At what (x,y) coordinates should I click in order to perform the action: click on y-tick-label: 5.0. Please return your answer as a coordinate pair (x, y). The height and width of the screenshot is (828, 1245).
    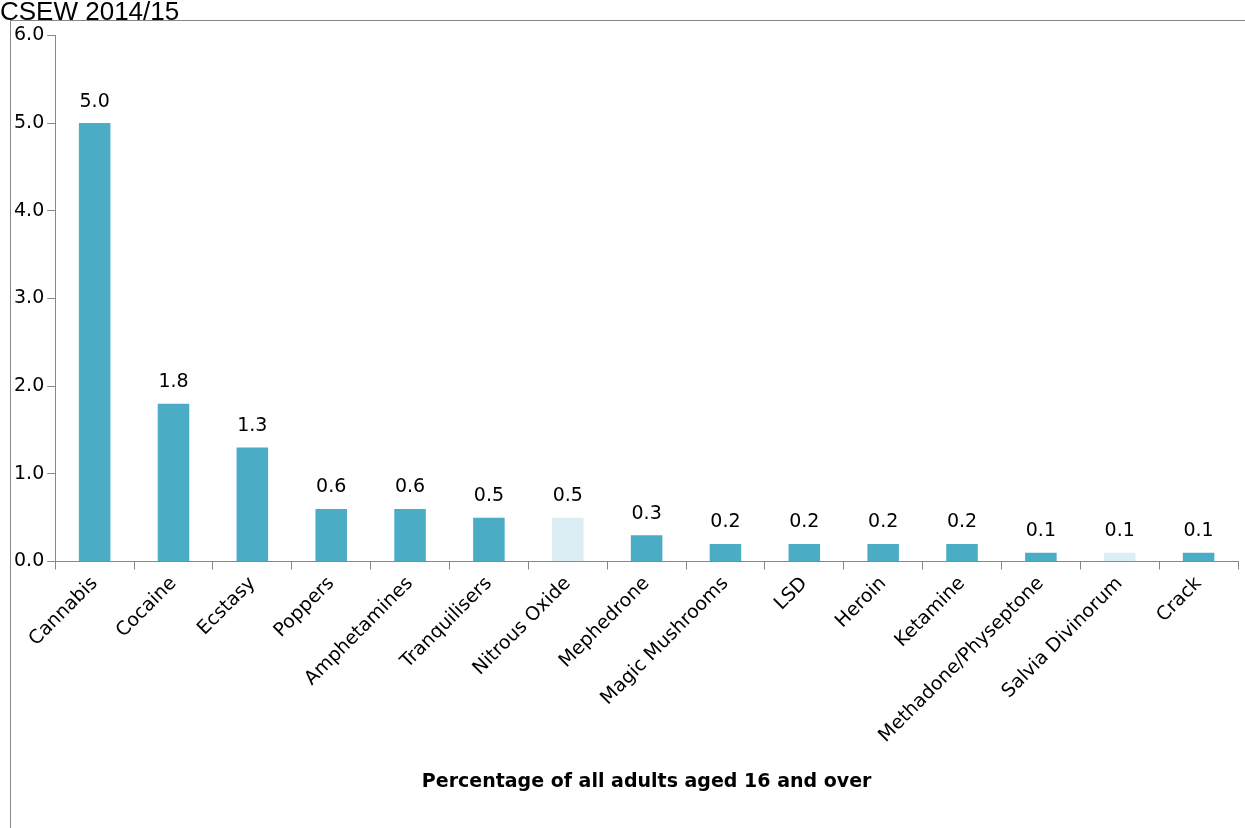
    Looking at the image, I should click on (29, 121).